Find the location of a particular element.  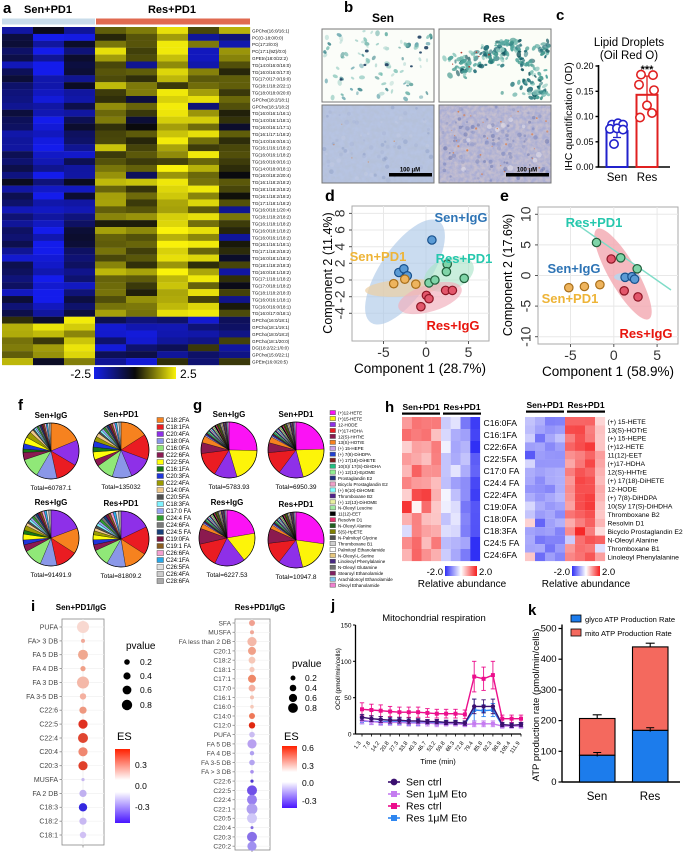

svg-text: C17:0 FA is located at coordinates (502, 471).